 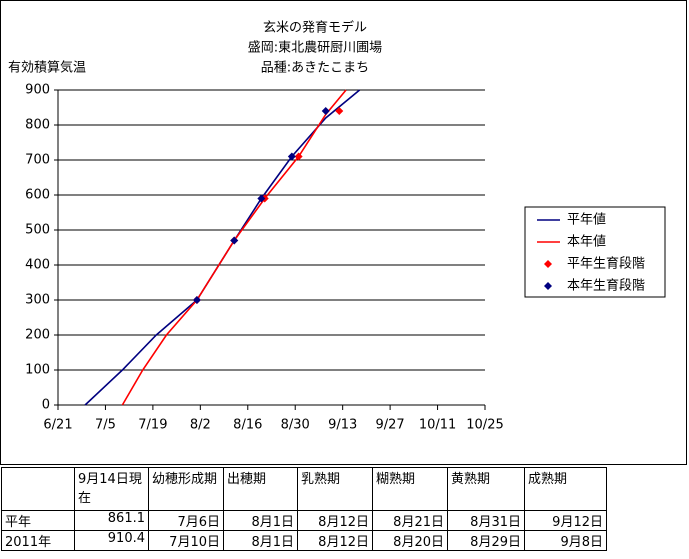 I want to click on table-cell: 幼穂形成期, so click(x=186, y=489).